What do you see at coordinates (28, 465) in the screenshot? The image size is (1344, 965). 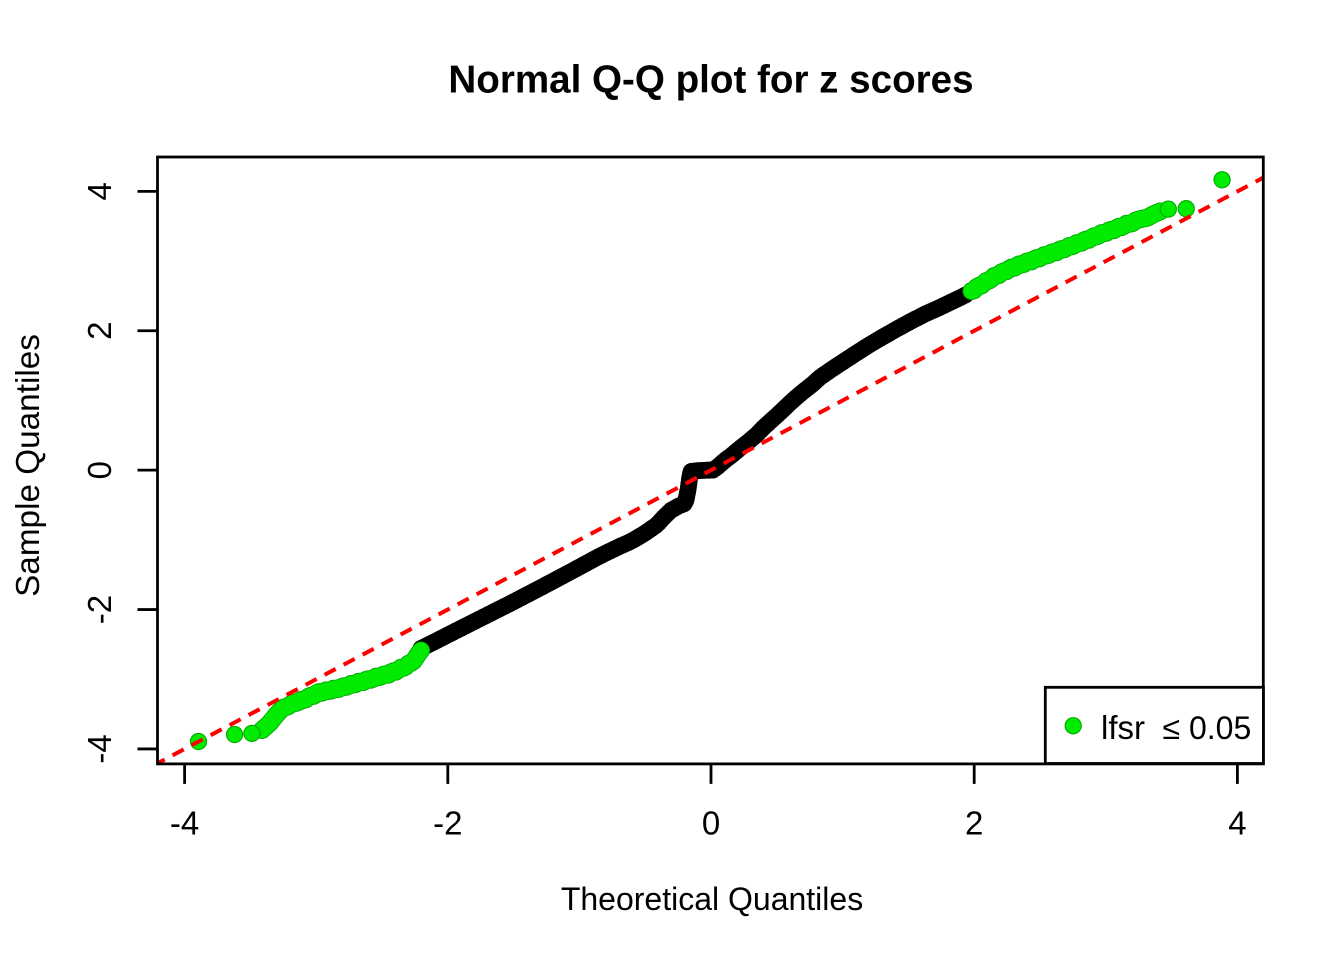 I see `svg-text: Sample Quantiles` at bounding box center [28, 465].